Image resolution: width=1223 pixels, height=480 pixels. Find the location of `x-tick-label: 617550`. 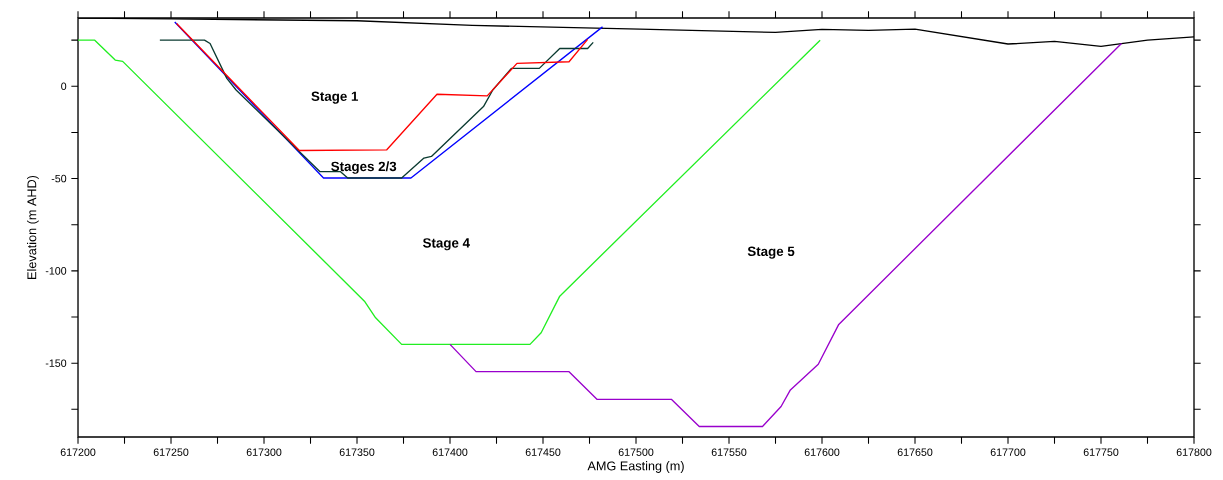

x-tick-label: 617550 is located at coordinates (729, 452).